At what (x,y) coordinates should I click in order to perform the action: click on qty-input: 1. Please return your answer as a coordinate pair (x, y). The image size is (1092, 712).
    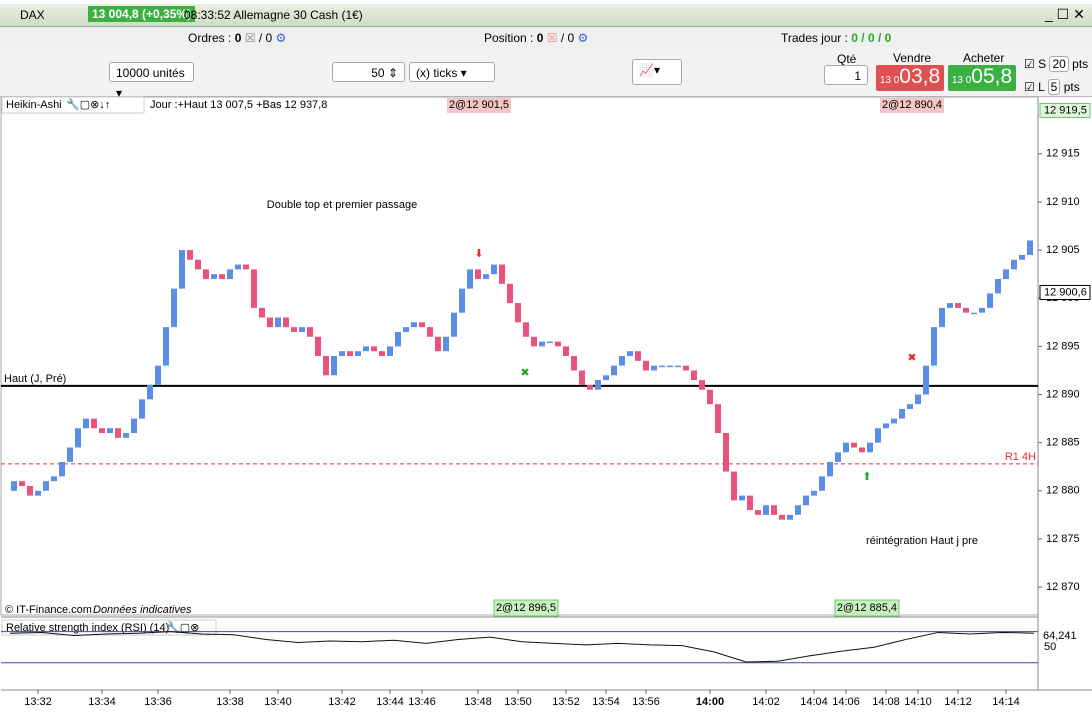
    Looking at the image, I should click on (846, 75).